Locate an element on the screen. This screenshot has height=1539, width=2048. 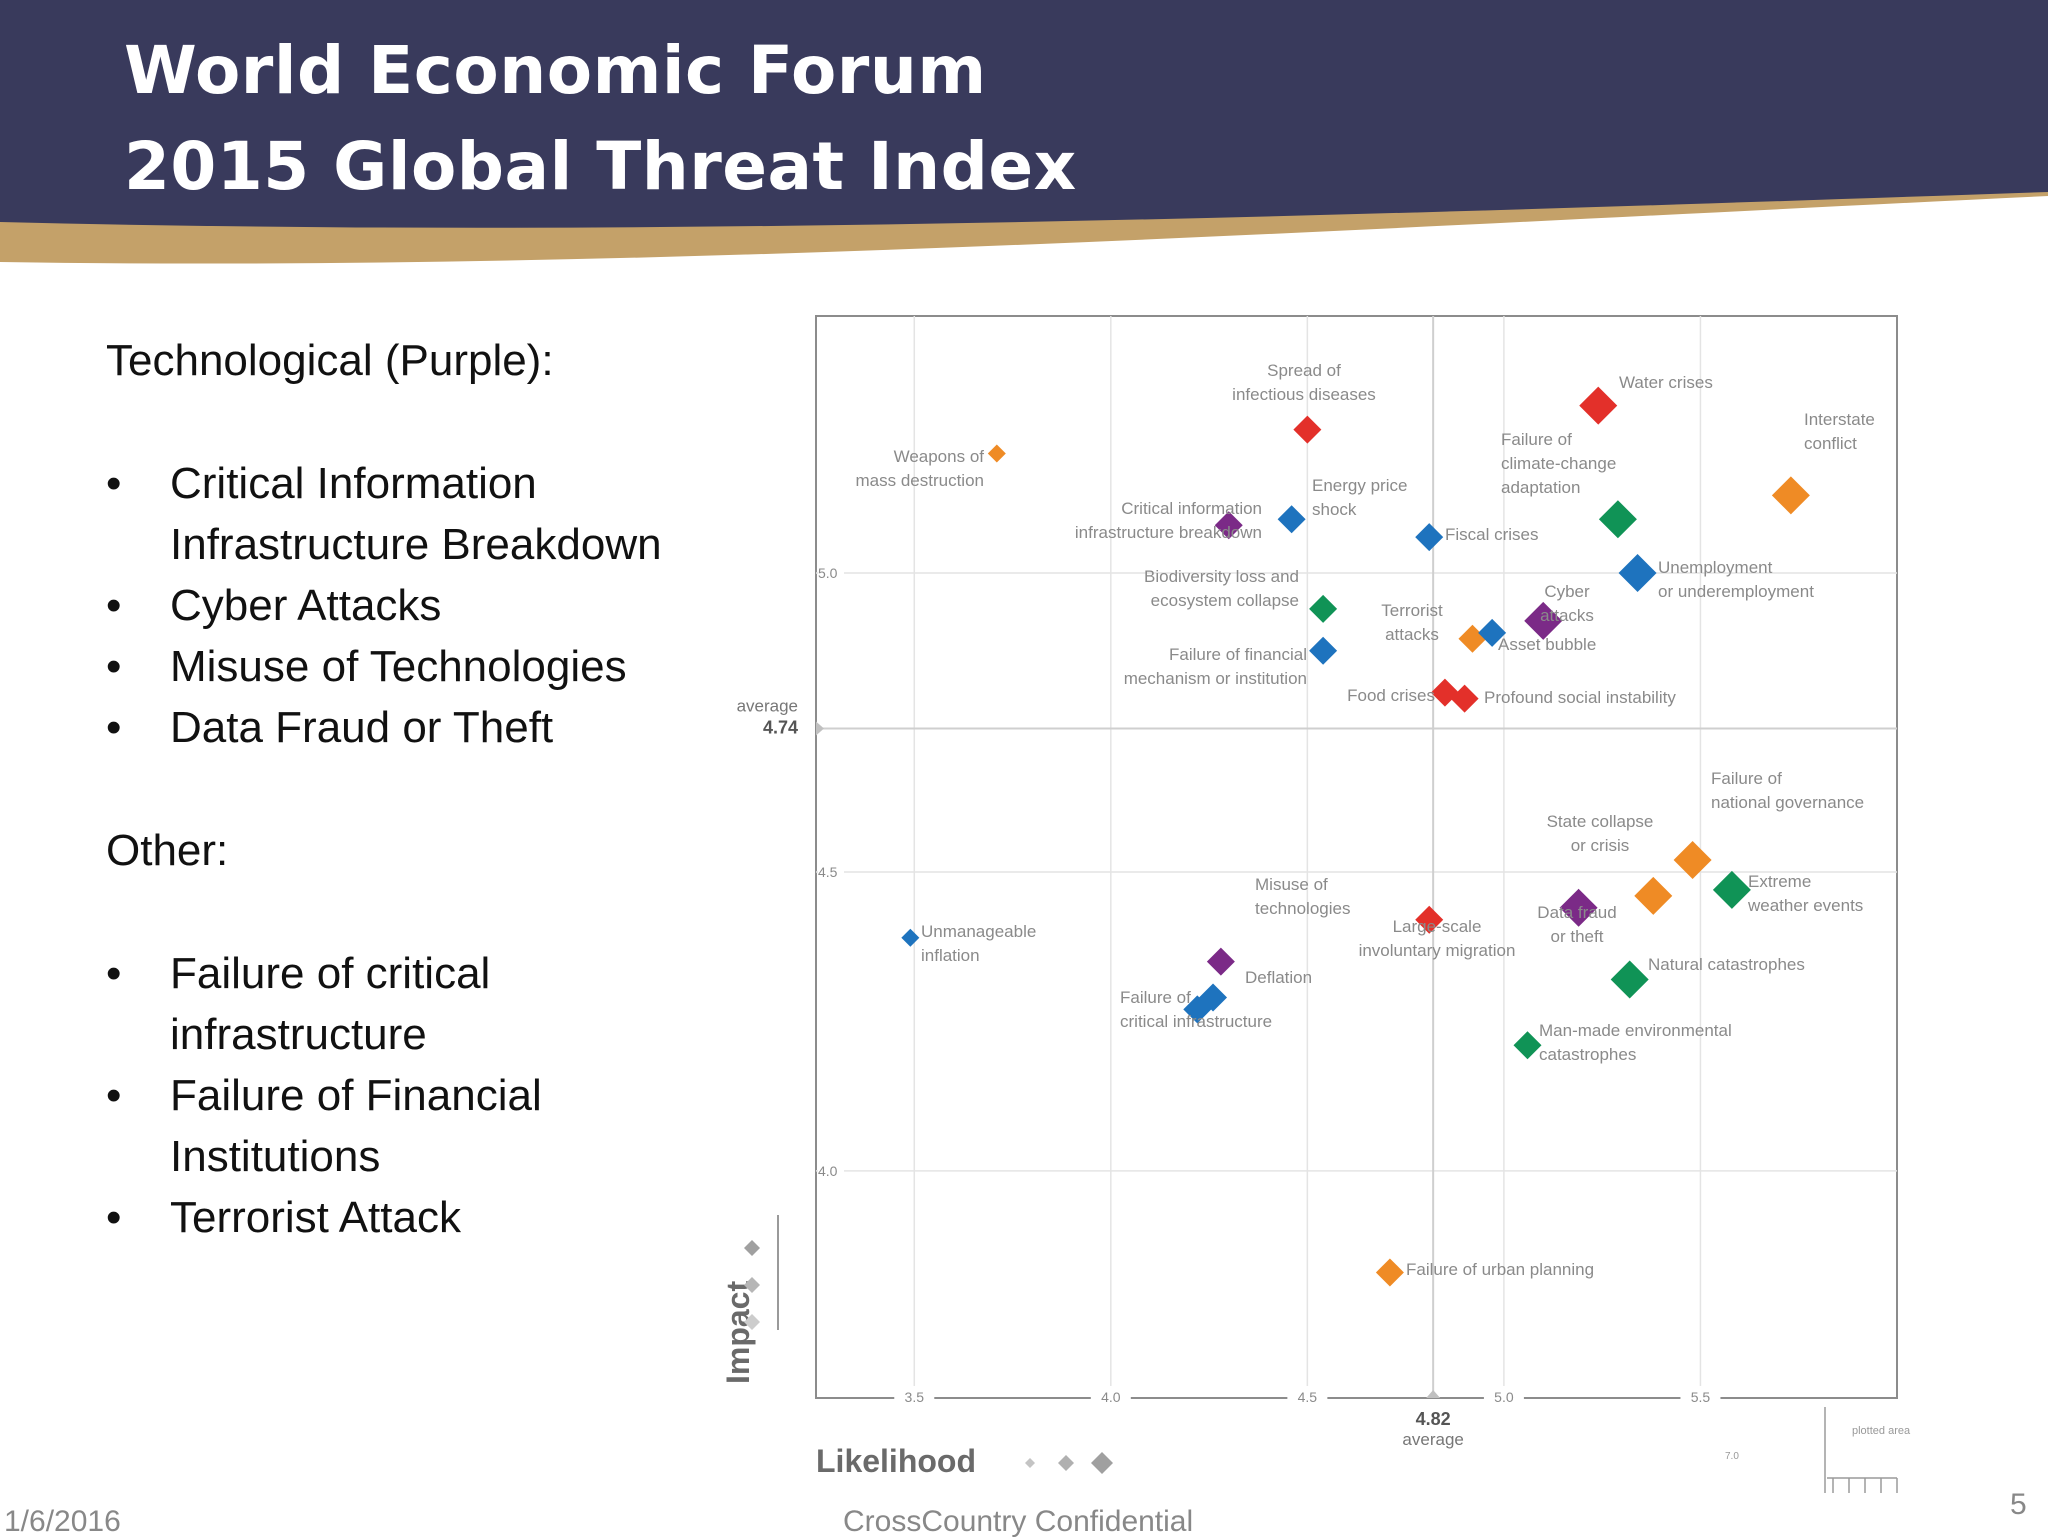
risk-label: Data fraud or theft is located at coordinates (1576, 924).